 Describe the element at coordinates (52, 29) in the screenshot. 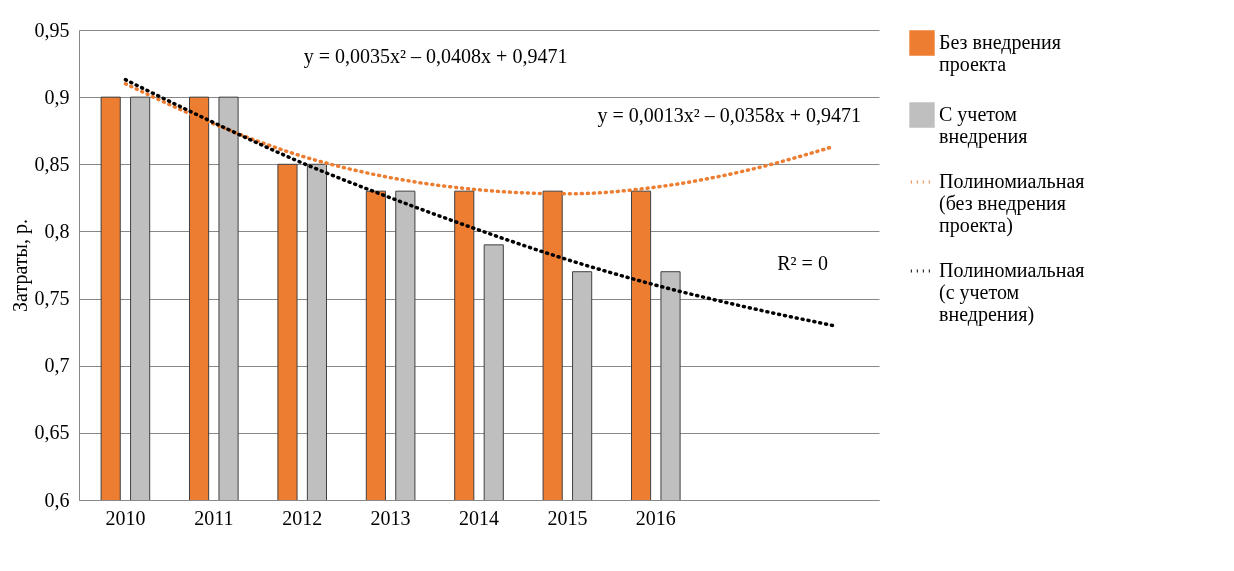

I see `y-tick-label: 0,95` at that location.